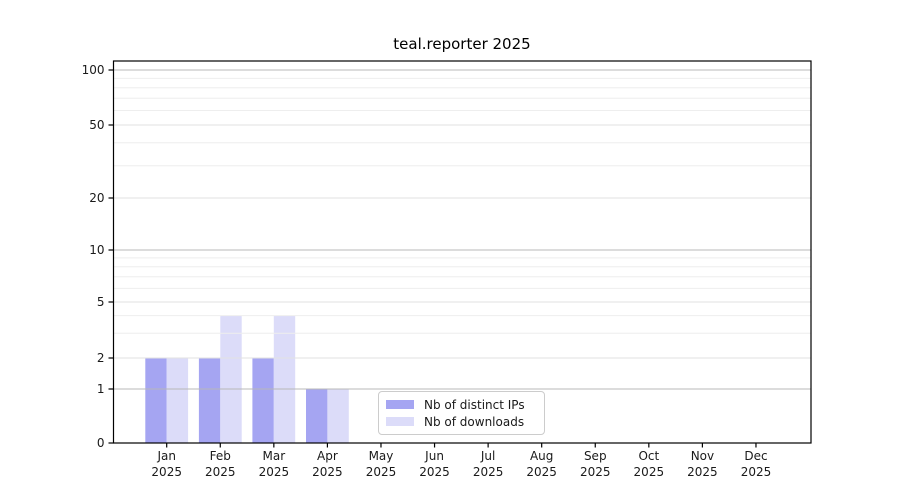 The image size is (900, 500). I want to click on legend-entry-downloads: Nb of downloads, so click(465, 422).